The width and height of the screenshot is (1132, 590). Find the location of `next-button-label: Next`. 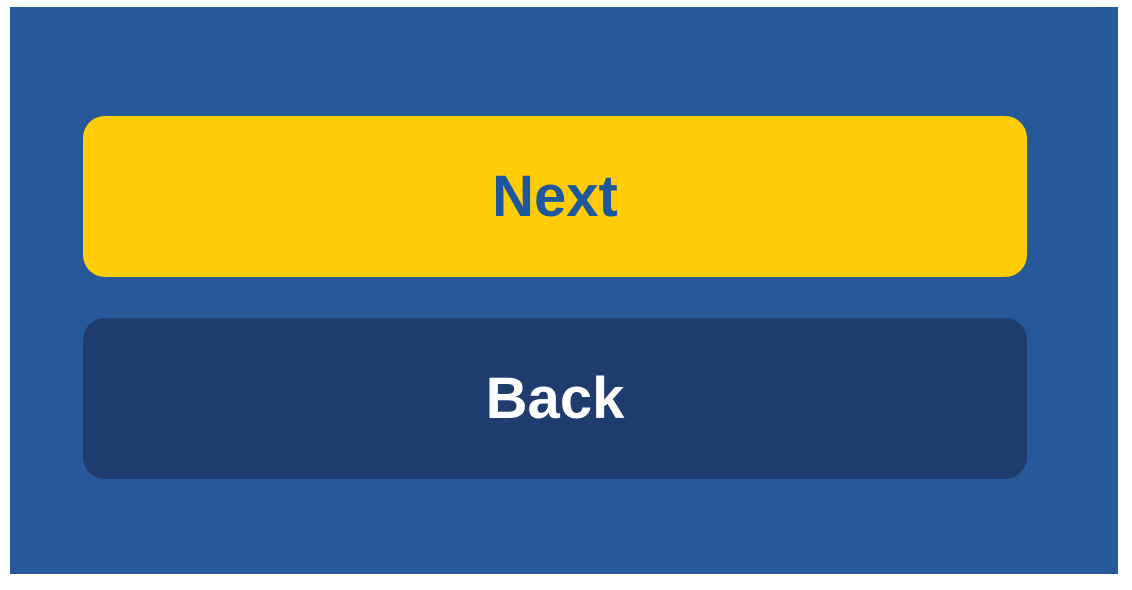

next-button-label: Next is located at coordinates (555, 196).